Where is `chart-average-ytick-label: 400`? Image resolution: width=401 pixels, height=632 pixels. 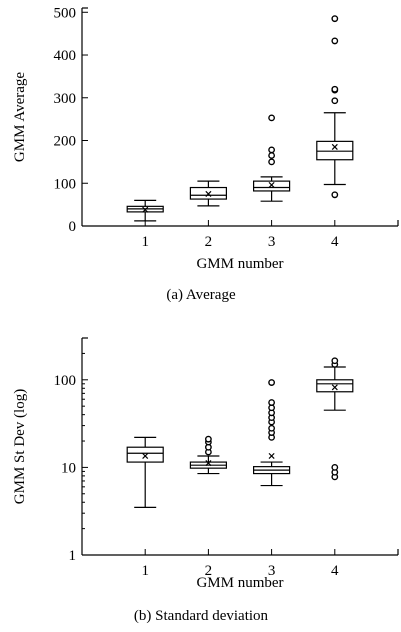 chart-average-ytick-label: 400 is located at coordinates (65, 56).